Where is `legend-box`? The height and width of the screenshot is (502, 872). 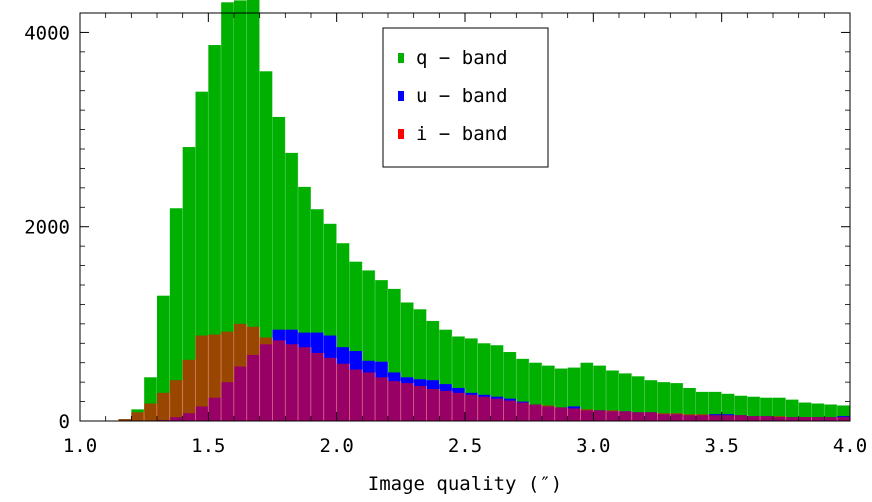
legend-box is located at coordinates (465, 97).